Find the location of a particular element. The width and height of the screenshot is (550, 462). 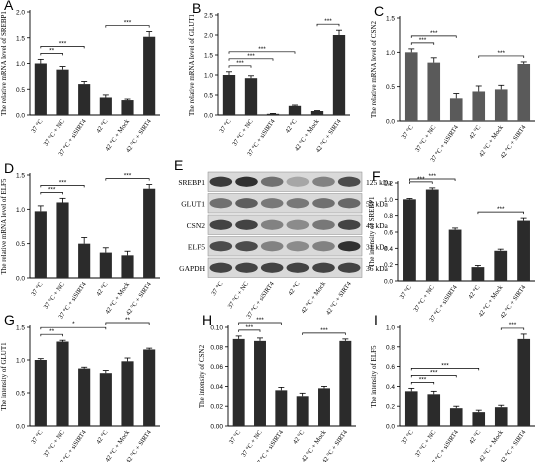

significance-label: ** is located at coordinates (52, 50).